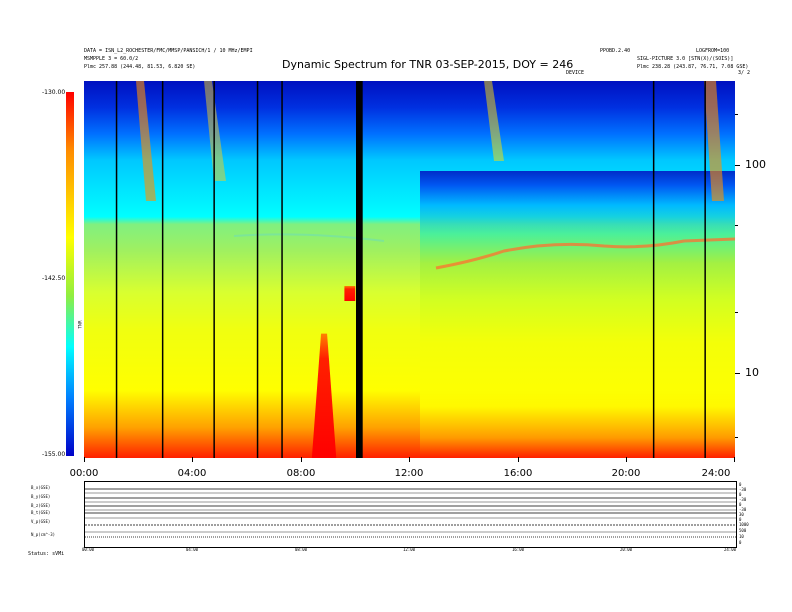 Image resolution: width=792 pixels, height=612 pixels. I want to click on trace-right-label: 500, so click(743, 530).